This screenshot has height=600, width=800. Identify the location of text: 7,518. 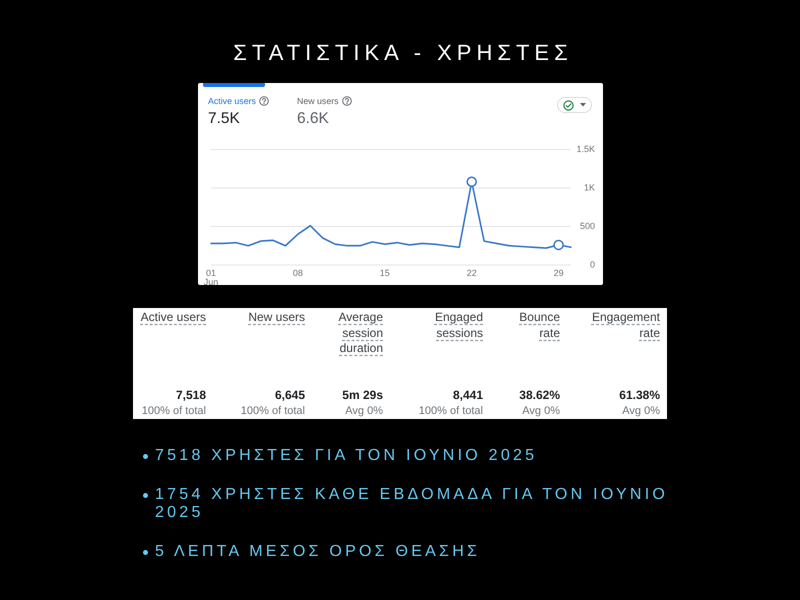
(191, 395).